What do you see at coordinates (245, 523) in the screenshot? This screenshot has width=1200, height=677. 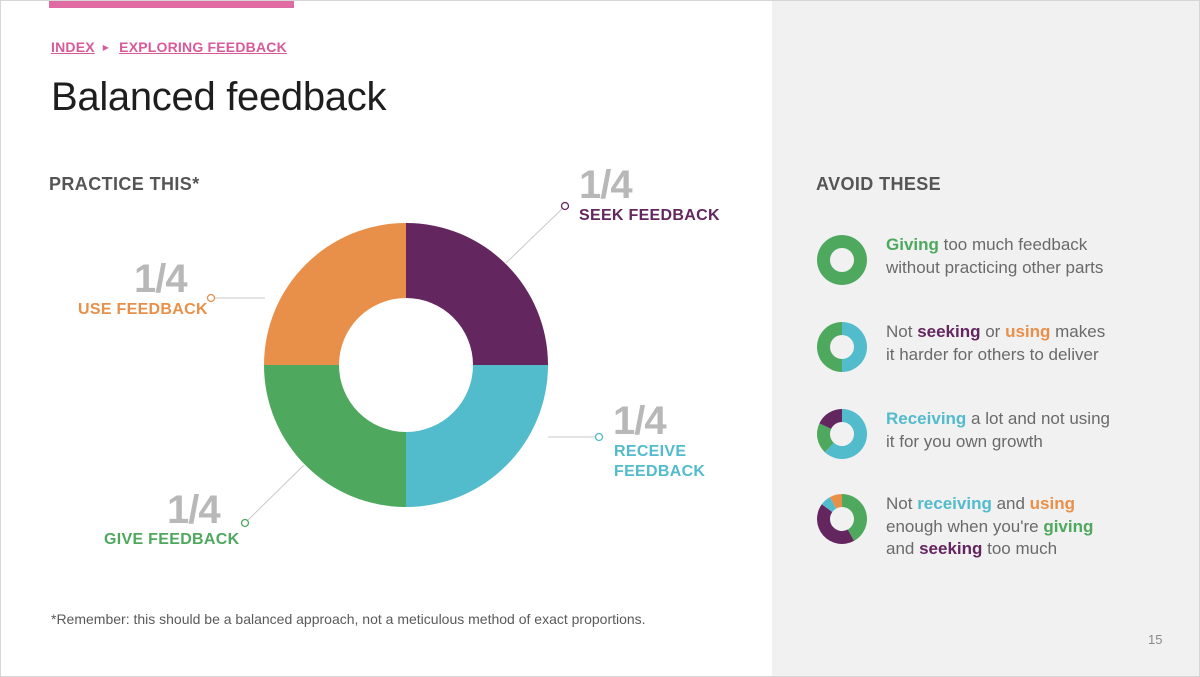 I see `leader-dot-give` at bounding box center [245, 523].